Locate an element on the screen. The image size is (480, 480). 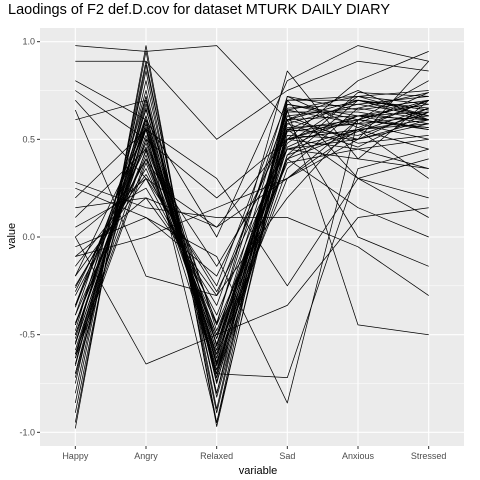
x-tick-label: Relaxed is located at coordinates (216, 456).